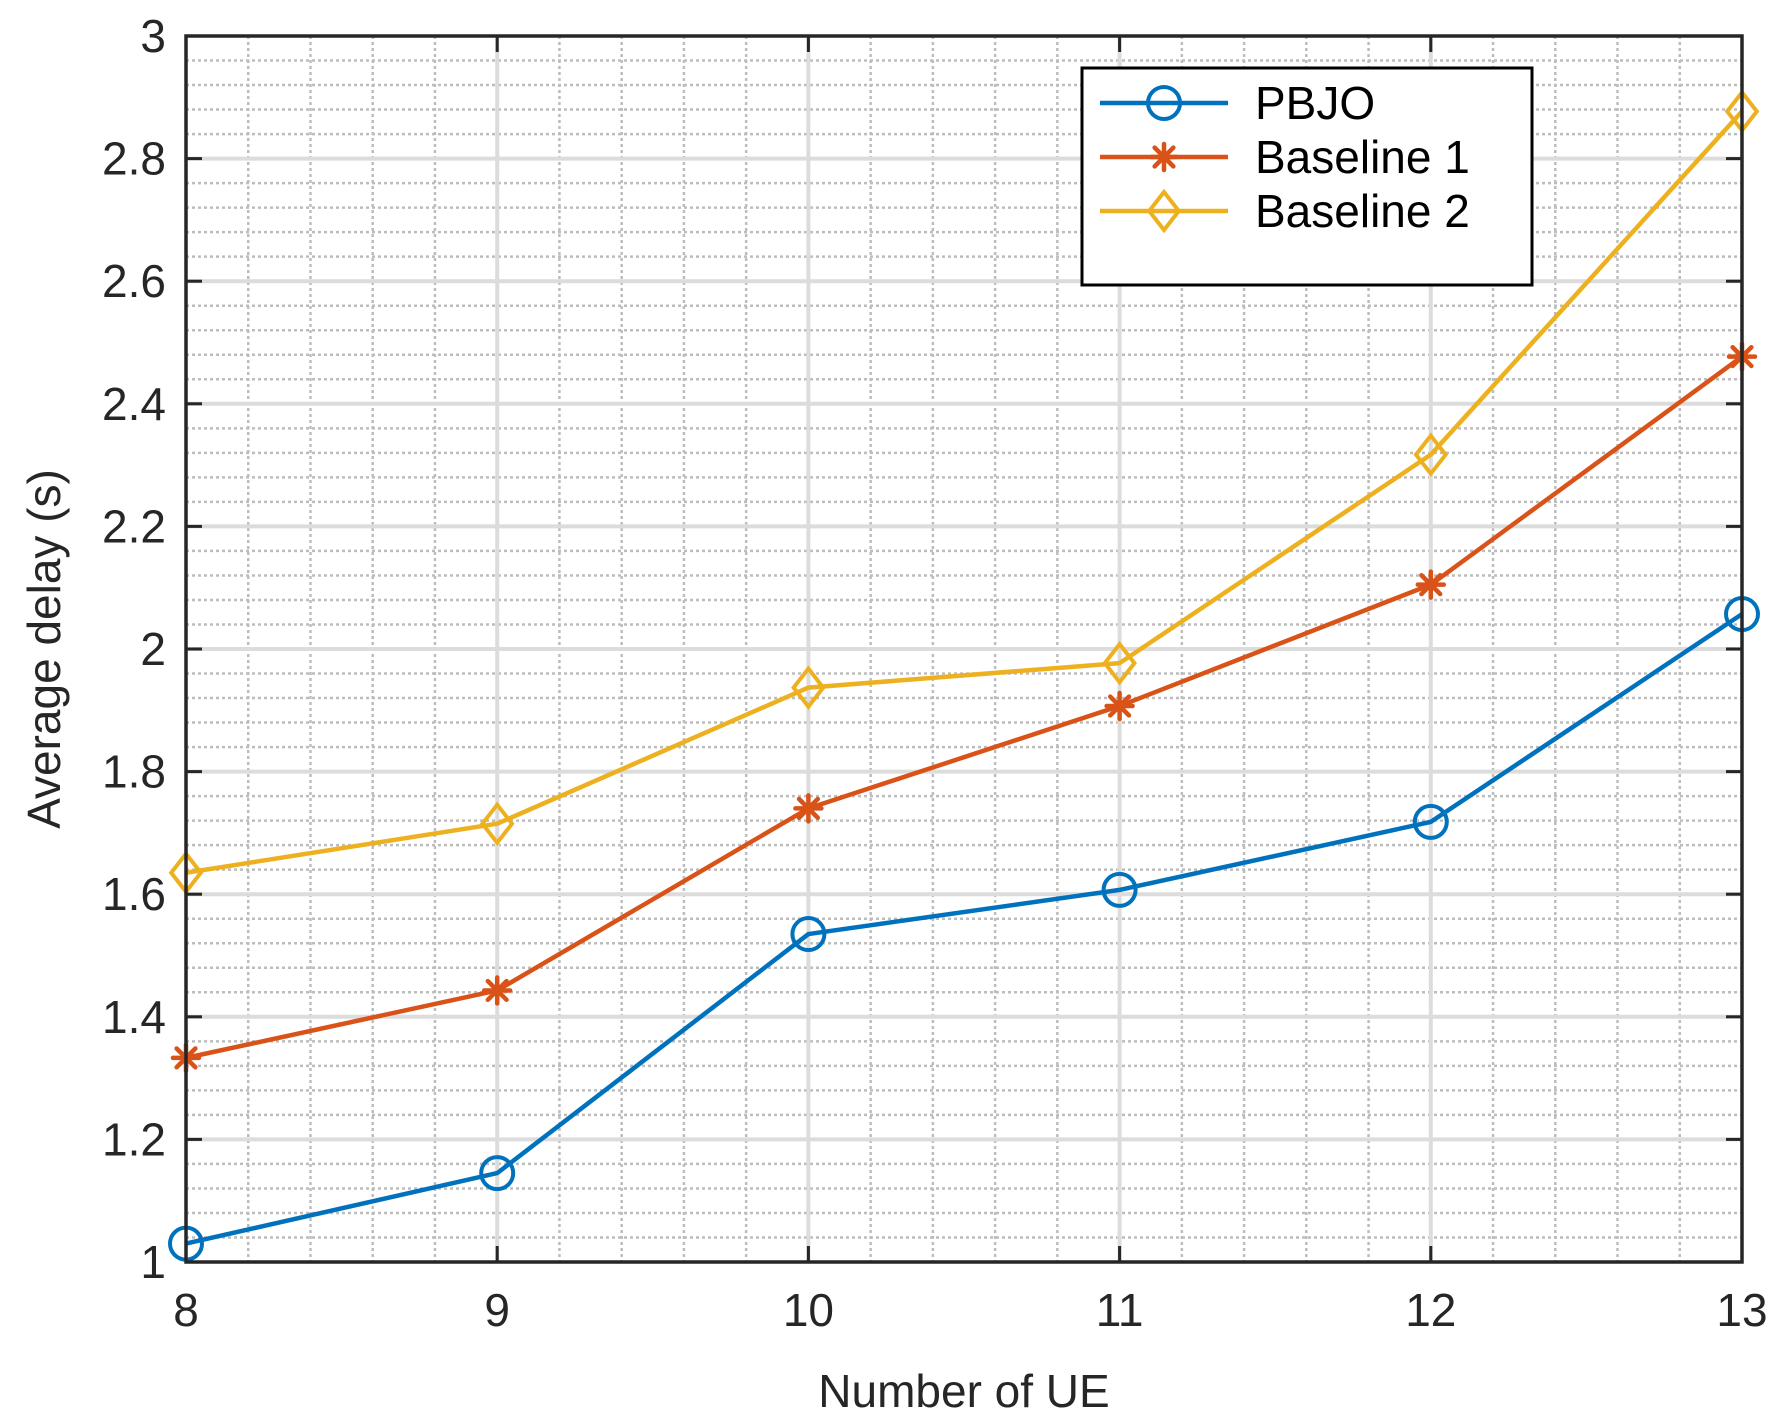 This screenshot has width=1781, height=1424. Describe the element at coordinates (134, 894) in the screenshot. I see `y-tick-label: 1.6` at that location.